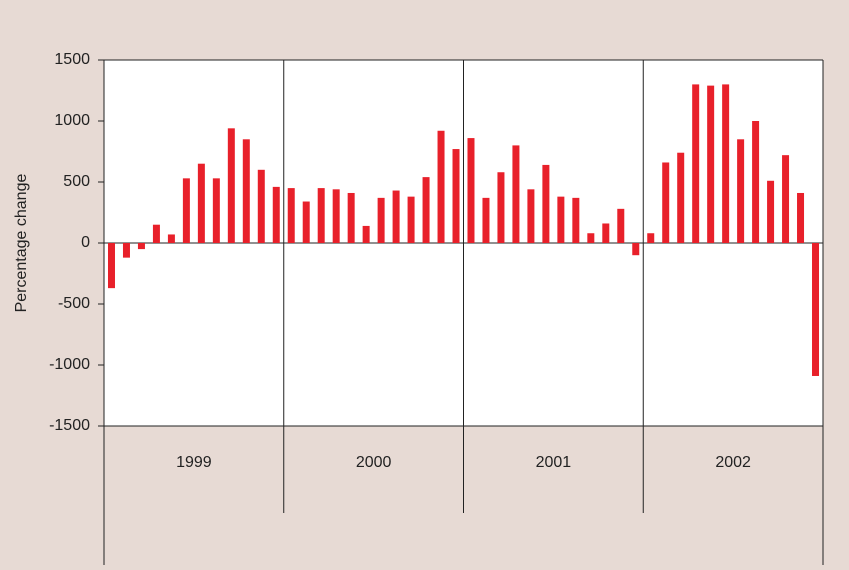 This screenshot has width=849, height=570. I want to click on y-tick-label: 1500, so click(72, 59).